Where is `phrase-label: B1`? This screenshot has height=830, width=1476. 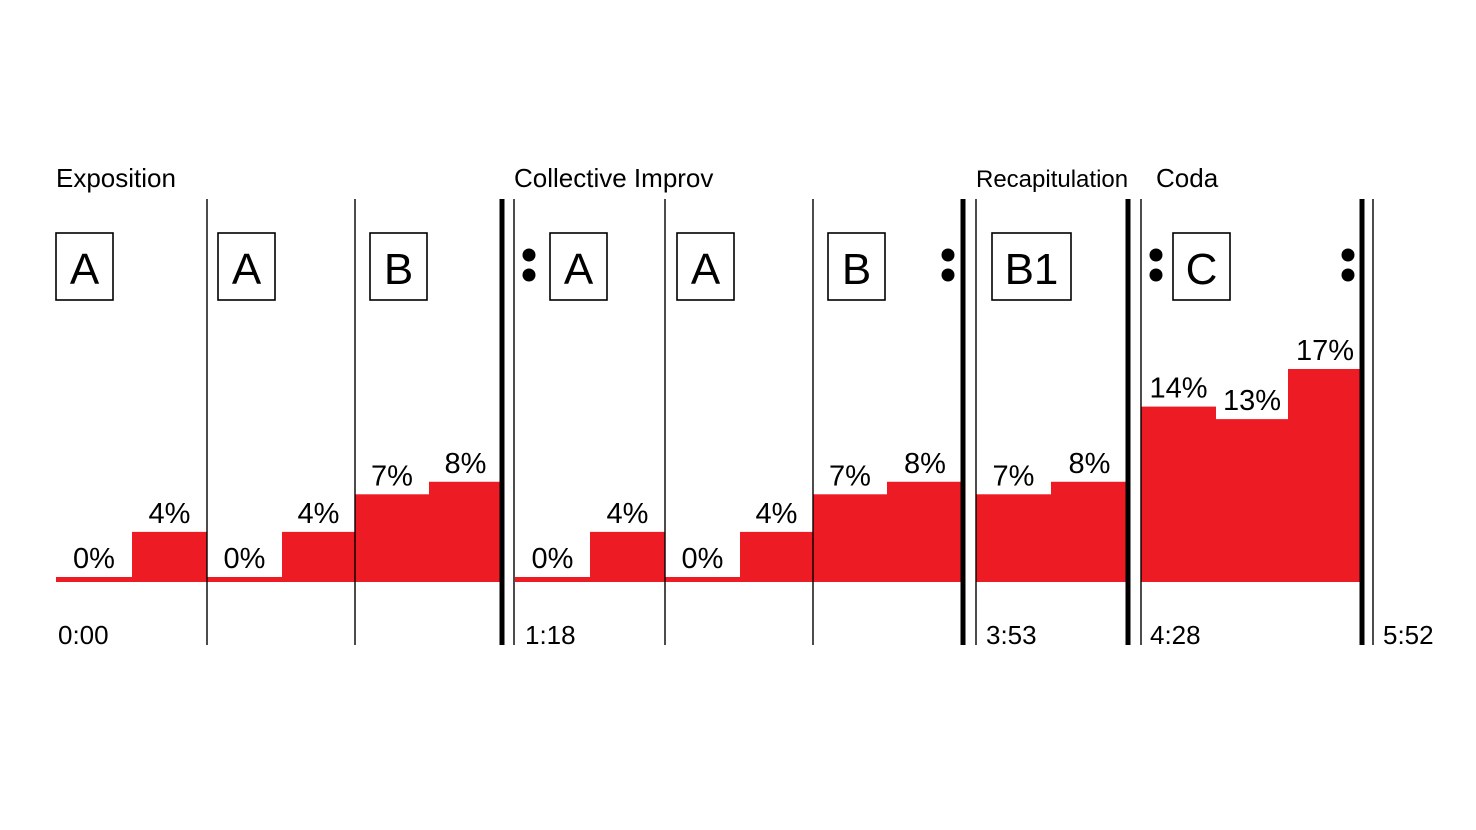
phrase-label: B1 is located at coordinates (1032, 269).